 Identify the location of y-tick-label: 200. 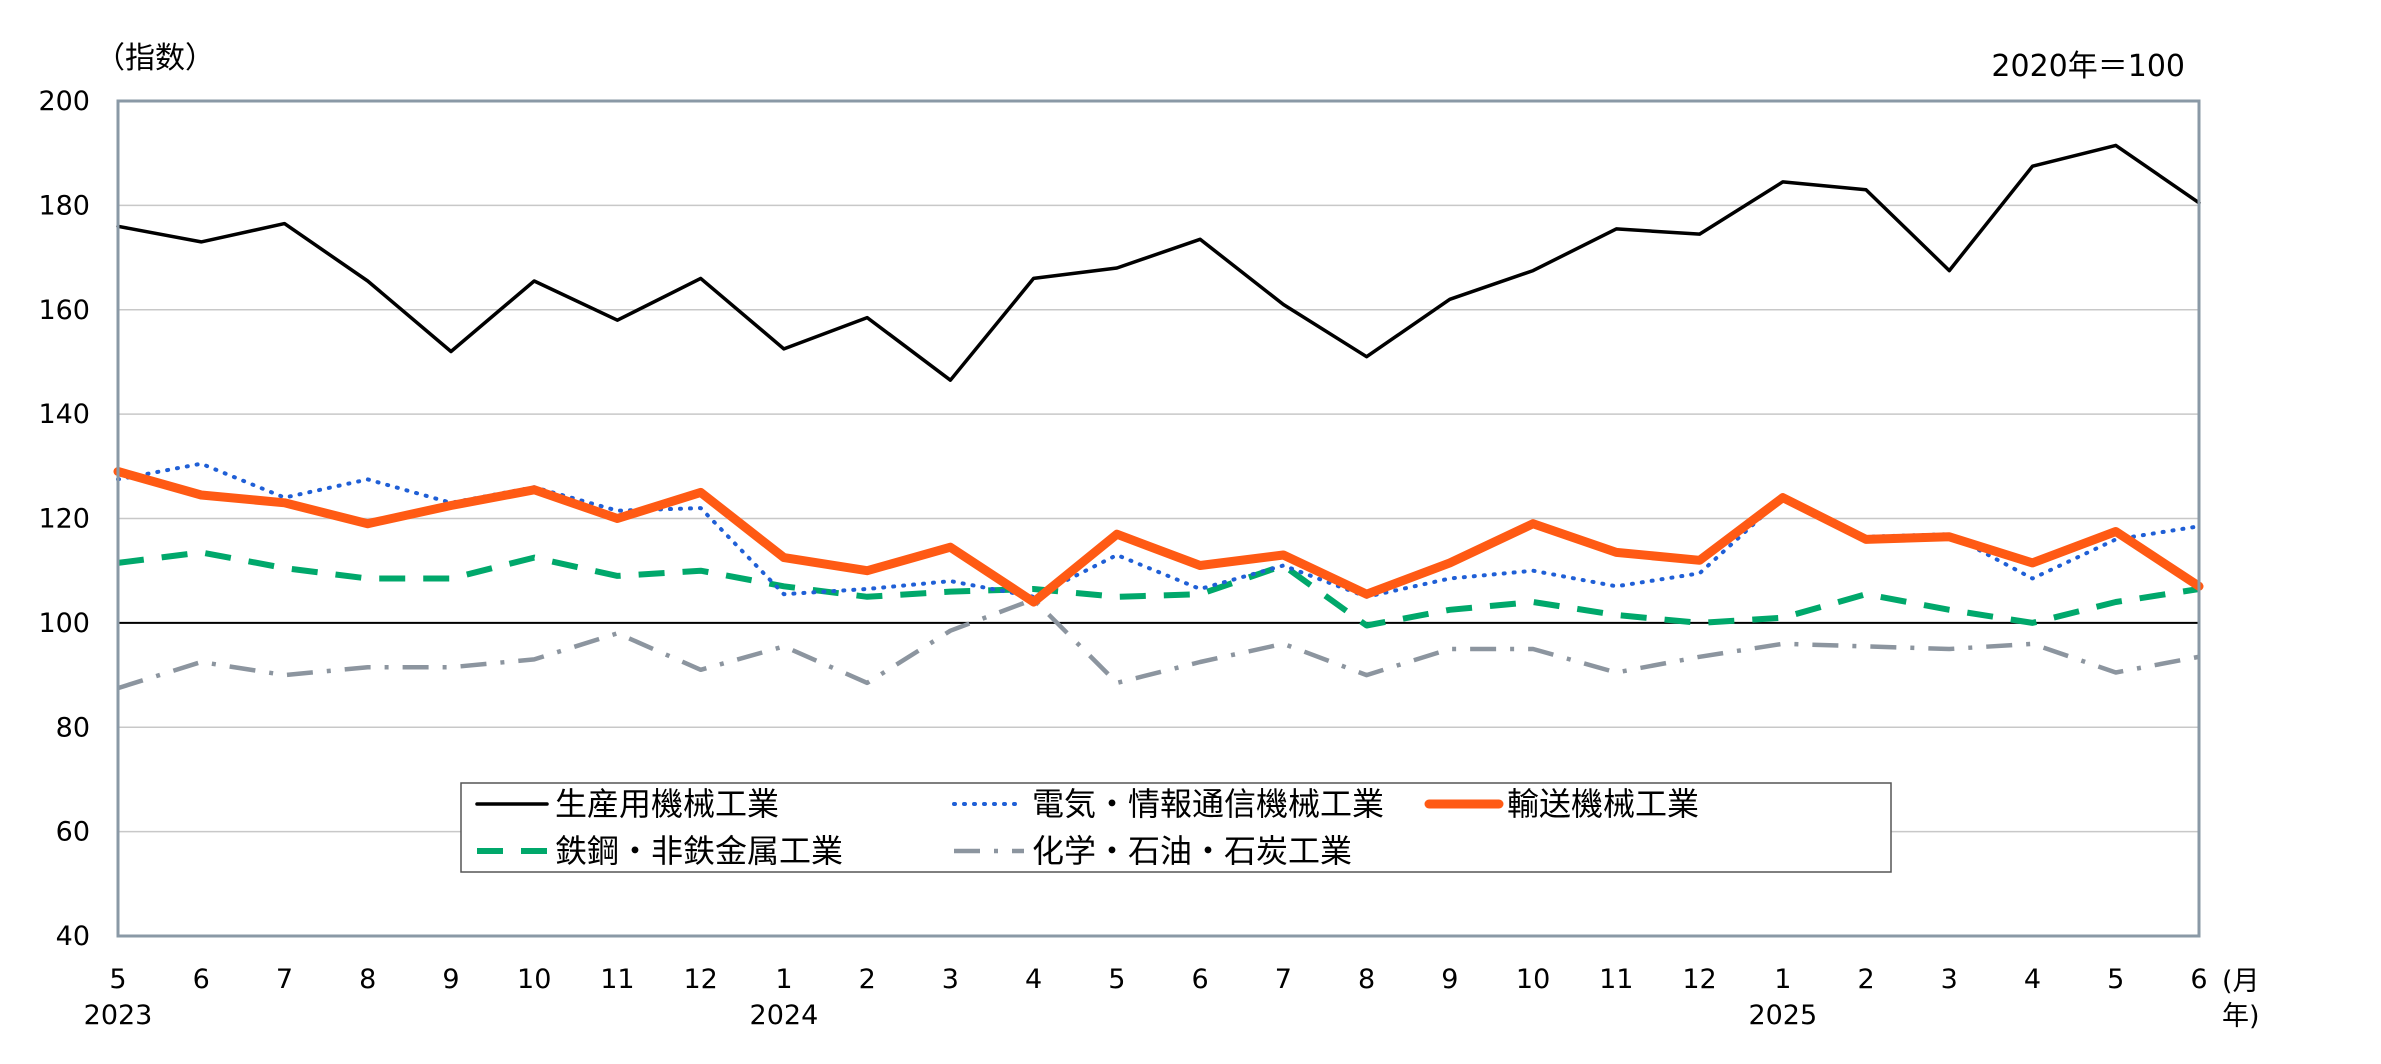
(64, 101).